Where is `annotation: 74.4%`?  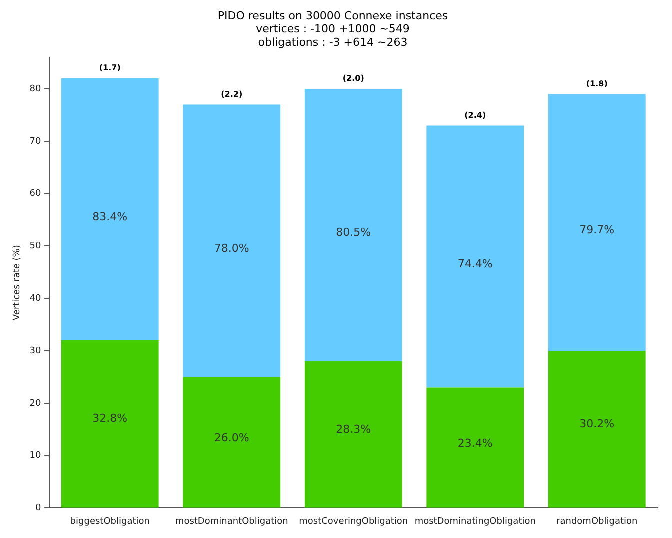
annotation: 74.4% is located at coordinates (475, 264).